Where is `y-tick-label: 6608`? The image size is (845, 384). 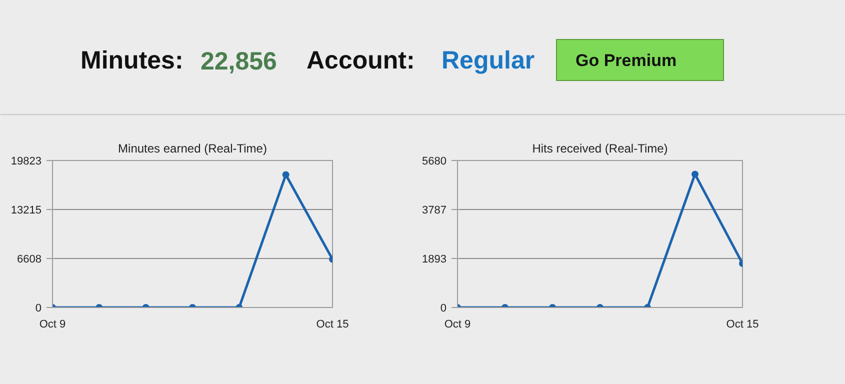
y-tick-label: 6608 is located at coordinates (29, 260).